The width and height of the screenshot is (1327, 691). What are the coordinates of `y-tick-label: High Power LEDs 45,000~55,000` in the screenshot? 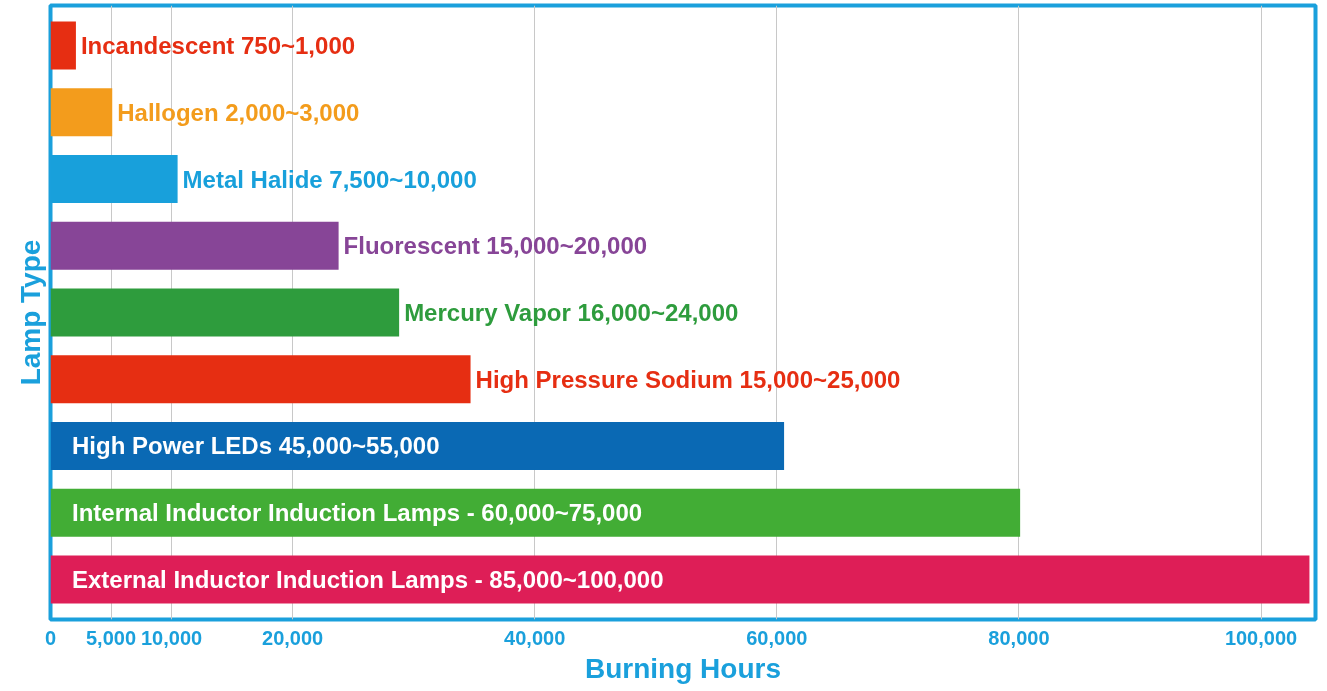 It's located at (256, 446).